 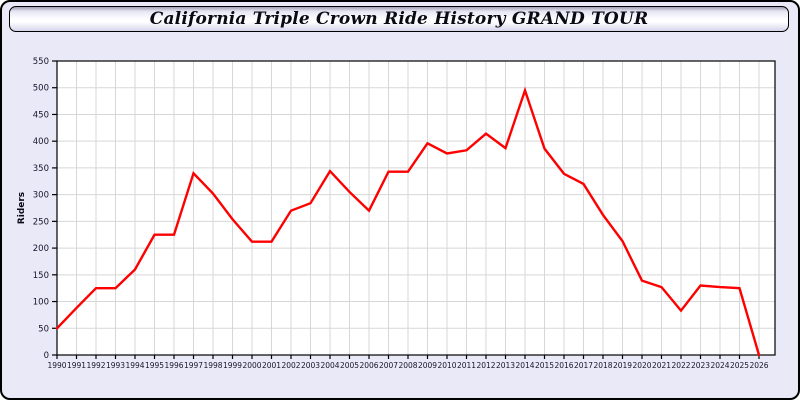 What do you see at coordinates (76, 365) in the screenshot?
I see `x-tick-label: 1991` at bounding box center [76, 365].